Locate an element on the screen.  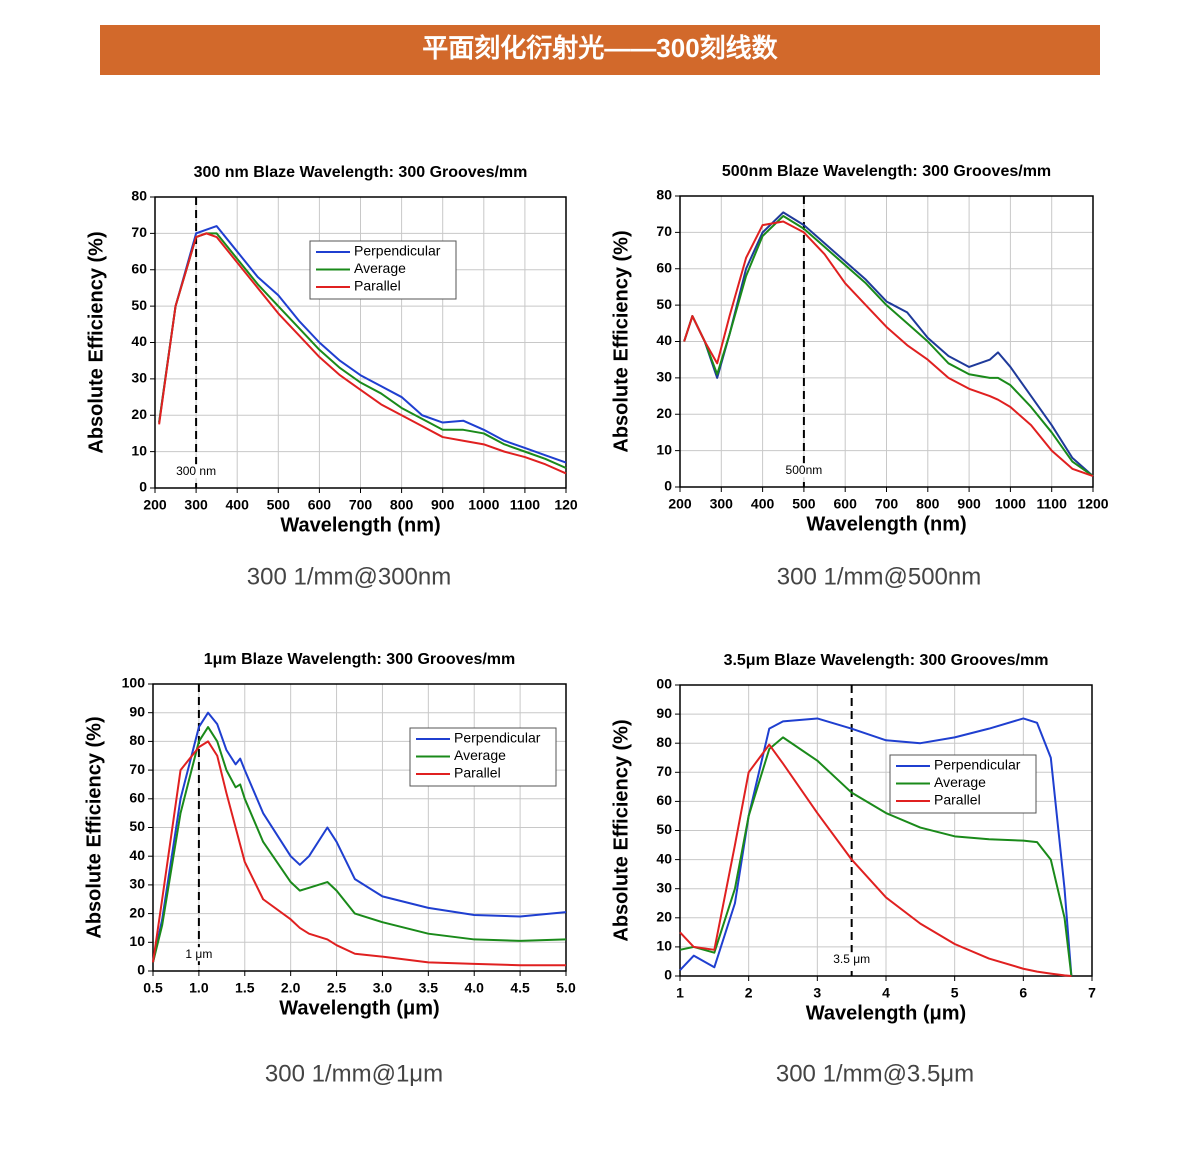
y-tick-label: 00 is located at coordinates (664, 684).